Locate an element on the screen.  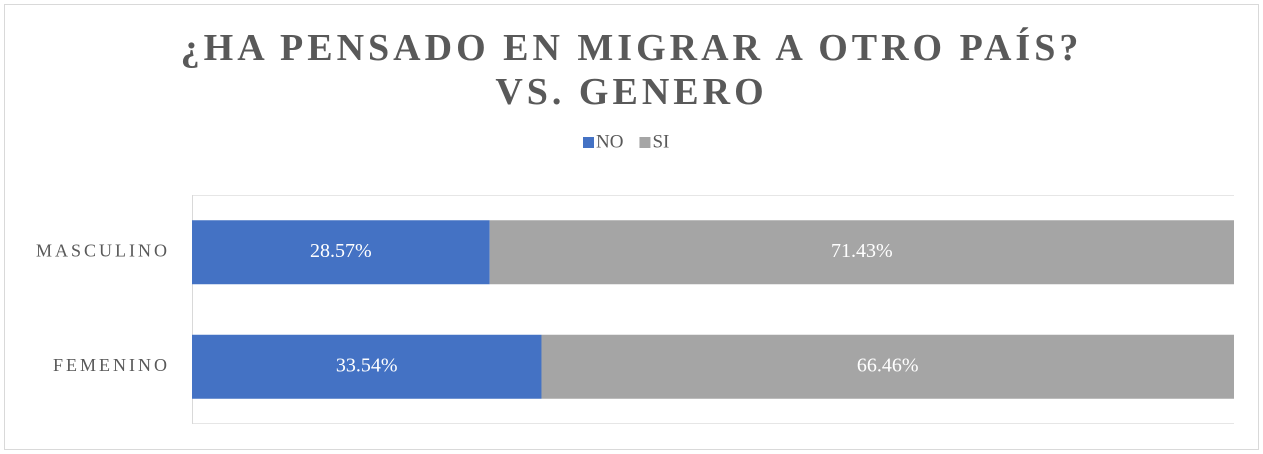
data-label: 71.43% is located at coordinates (862, 251).